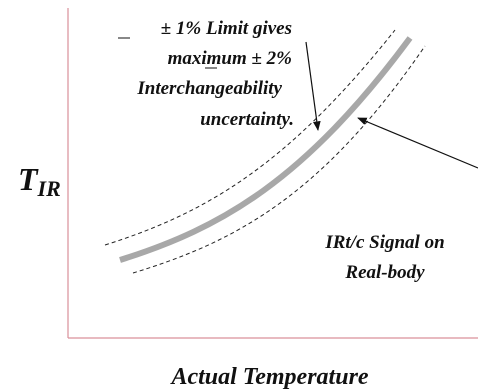  Describe the element at coordinates (209, 88) in the screenshot. I see `annotation-line: Interchangeability` at that location.